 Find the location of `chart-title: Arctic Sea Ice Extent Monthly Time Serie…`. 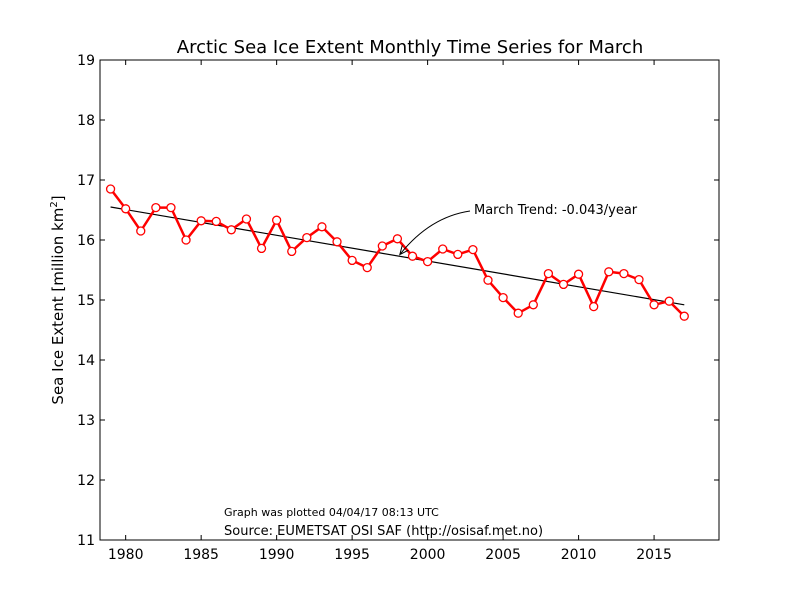

chart-title: Arctic Sea Ice Extent Monthly Time Serie… is located at coordinates (410, 47).